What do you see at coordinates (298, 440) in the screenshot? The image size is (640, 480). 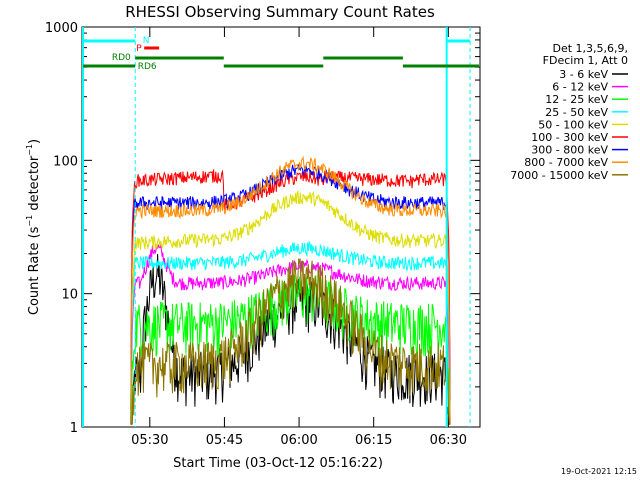 I see `x-tick-label: 06:00` at bounding box center [298, 440].